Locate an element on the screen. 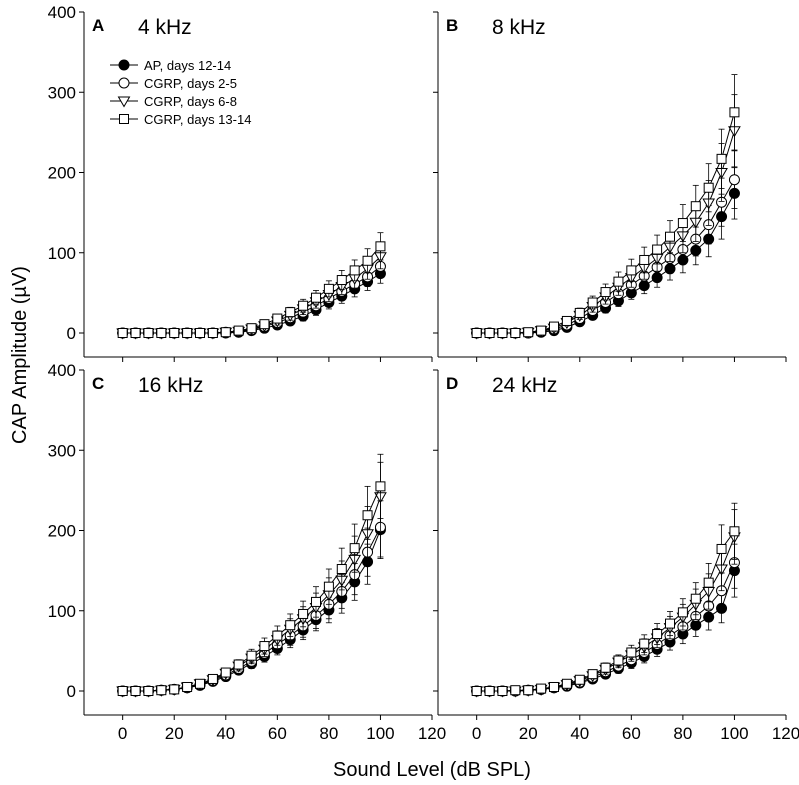 Image resolution: width=799 pixels, height=785 pixels. x-tick-label: 100 is located at coordinates (734, 733).